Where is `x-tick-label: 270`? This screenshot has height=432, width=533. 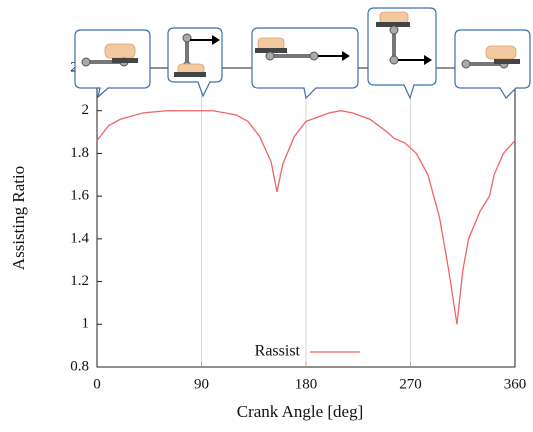
x-tick-label: 270 is located at coordinates (410, 384).